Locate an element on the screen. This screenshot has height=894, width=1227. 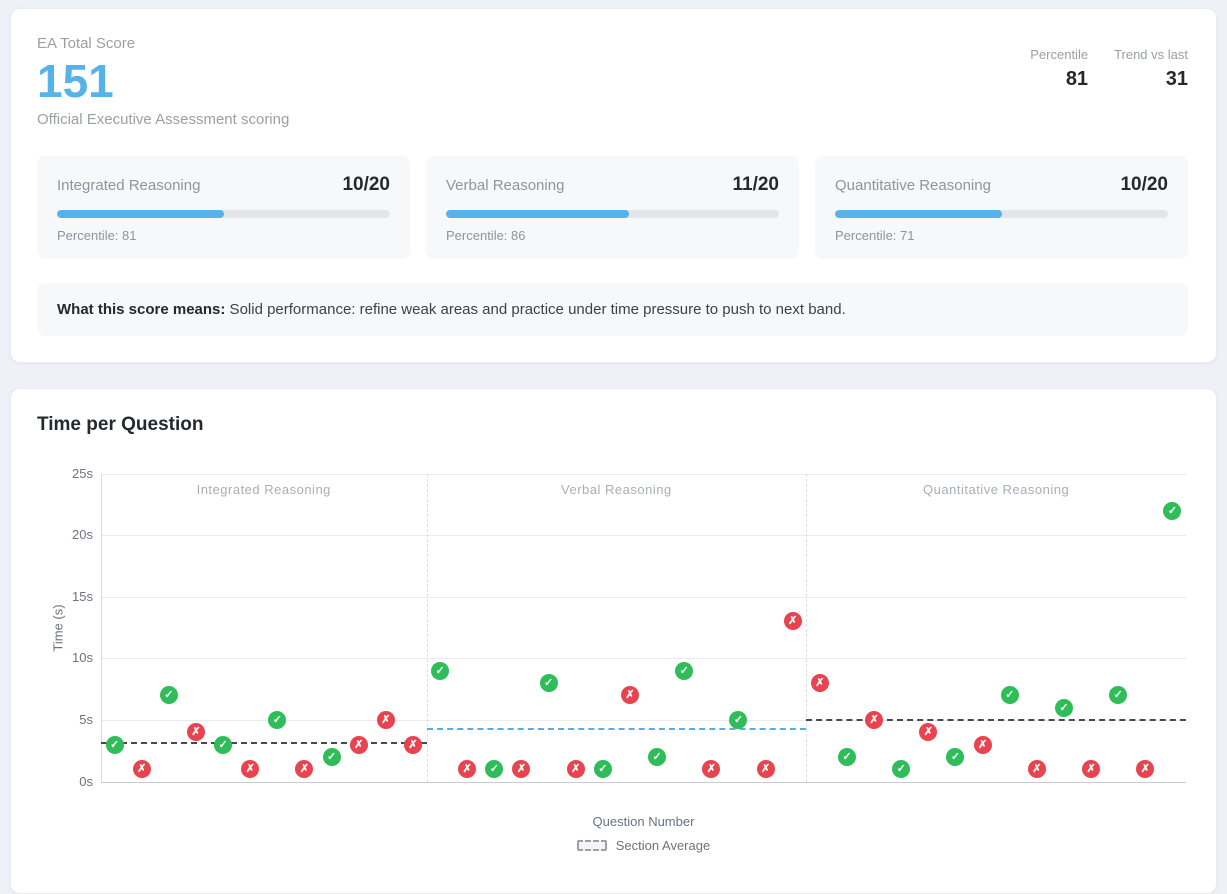
total-score-label: EA Total Score is located at coordinates (86, 43).